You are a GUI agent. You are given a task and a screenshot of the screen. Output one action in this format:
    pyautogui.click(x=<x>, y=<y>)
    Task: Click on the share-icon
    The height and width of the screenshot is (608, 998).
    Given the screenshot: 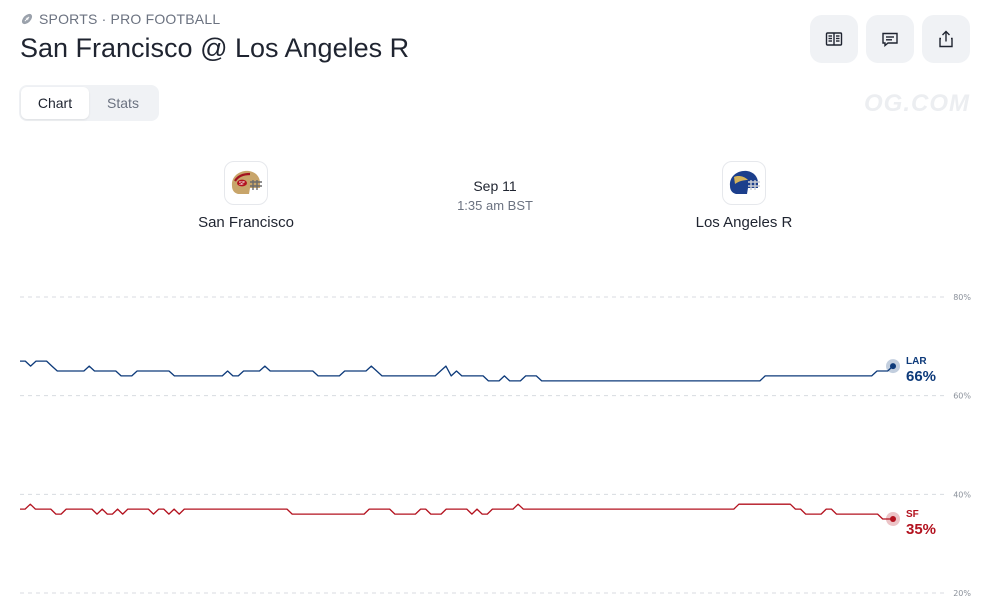 What is the action you would take?
    pyautogui.click(x=946, y=39)
    